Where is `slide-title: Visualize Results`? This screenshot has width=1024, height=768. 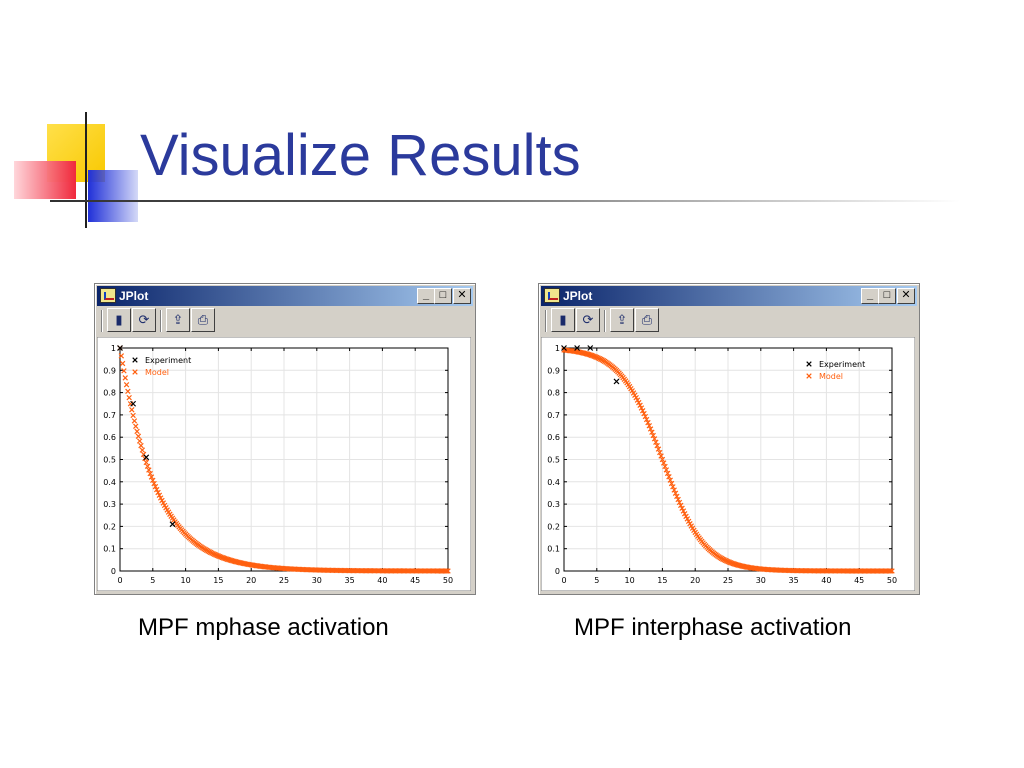
slide-title: Visualize Results is located at coordinates (360, 155).